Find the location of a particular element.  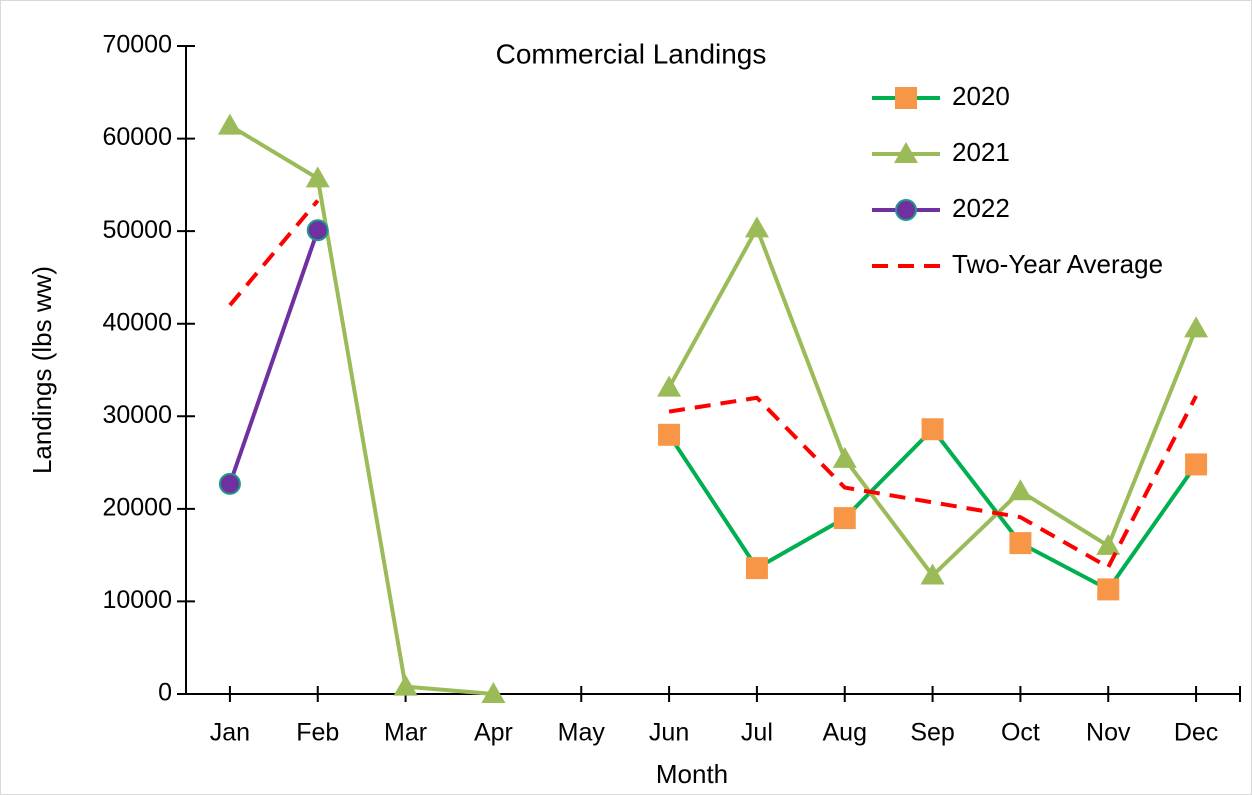

y-axis-title: Landings (lbs ww) is located at coordinates (42, 370).